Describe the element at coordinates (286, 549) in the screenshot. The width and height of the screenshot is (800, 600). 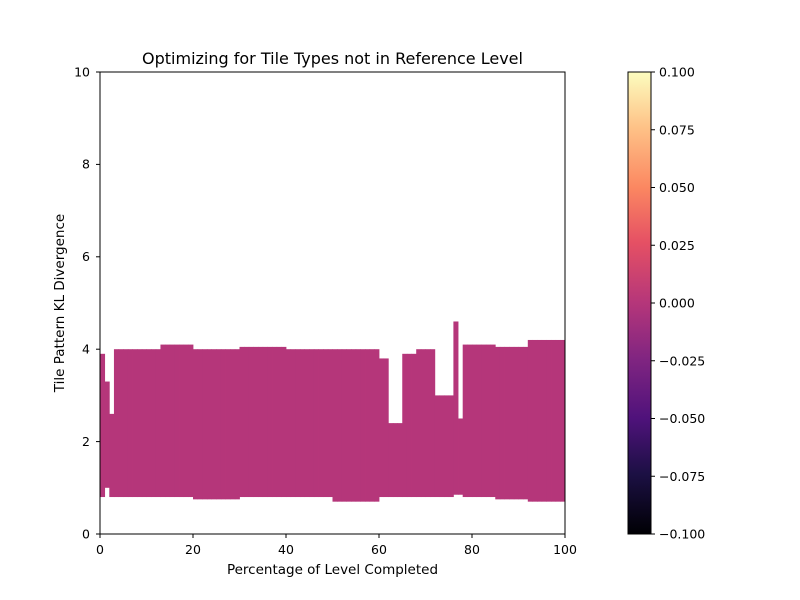
I see `x-tick-label: 40` at that location.